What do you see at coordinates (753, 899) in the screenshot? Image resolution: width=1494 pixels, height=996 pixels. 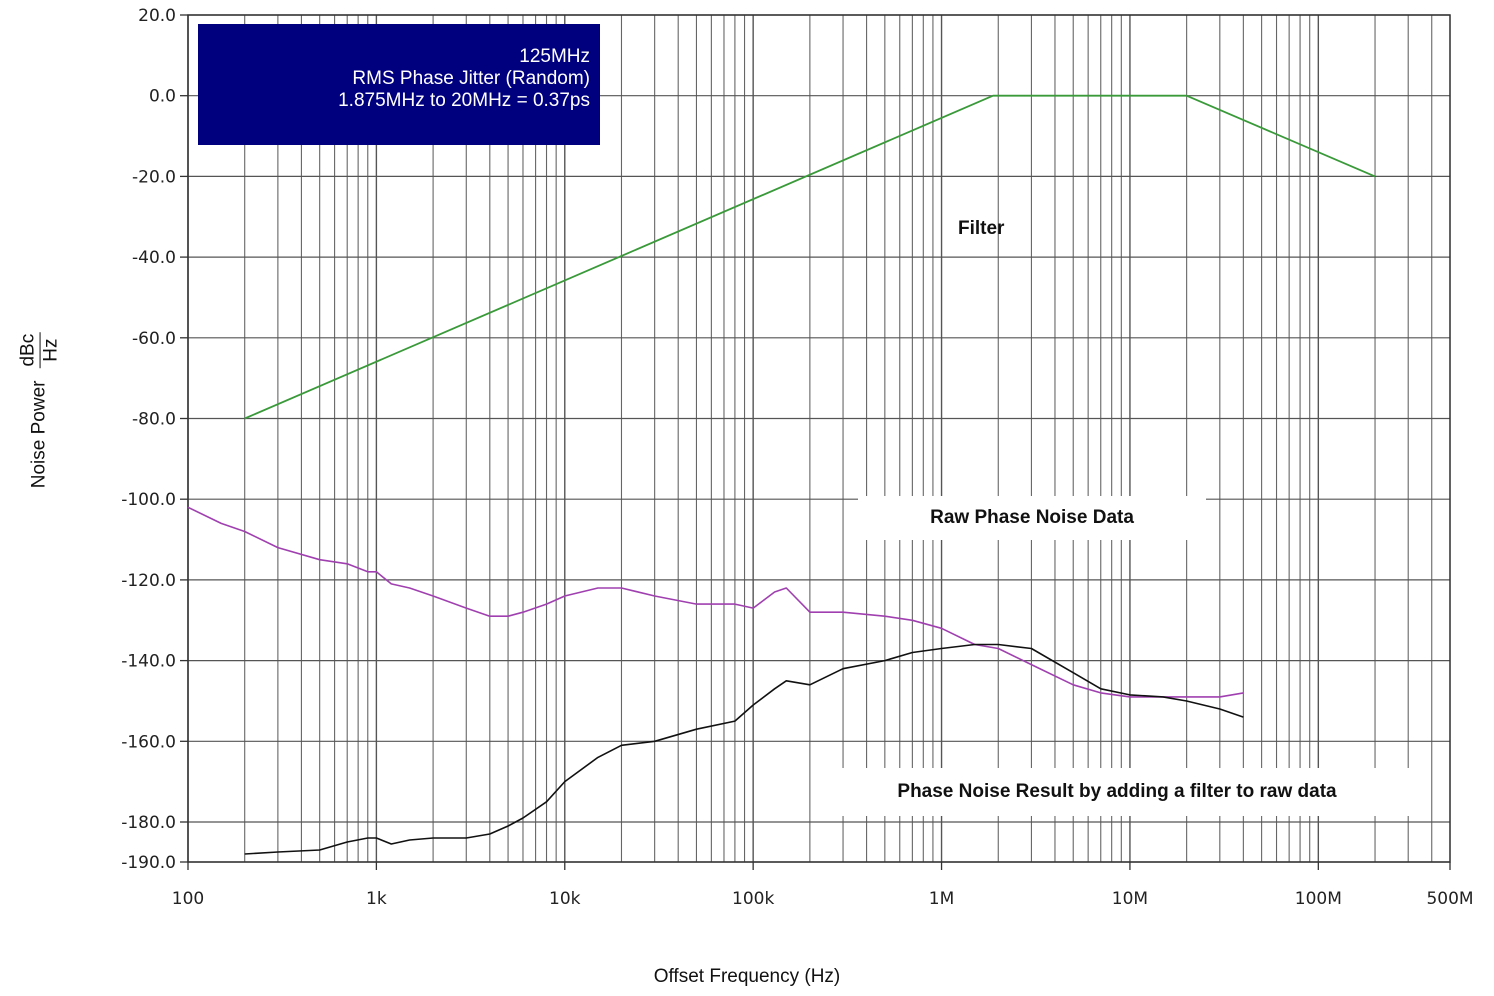 I see `x-tick-label: 100k` at bounding box center [753, 899].